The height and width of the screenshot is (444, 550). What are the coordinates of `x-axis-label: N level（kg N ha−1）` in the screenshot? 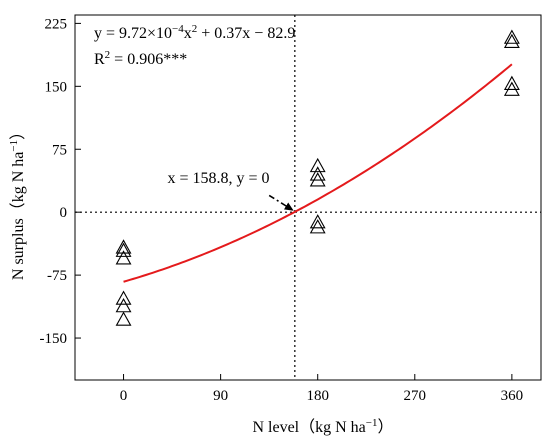 It's located at (322, 426).